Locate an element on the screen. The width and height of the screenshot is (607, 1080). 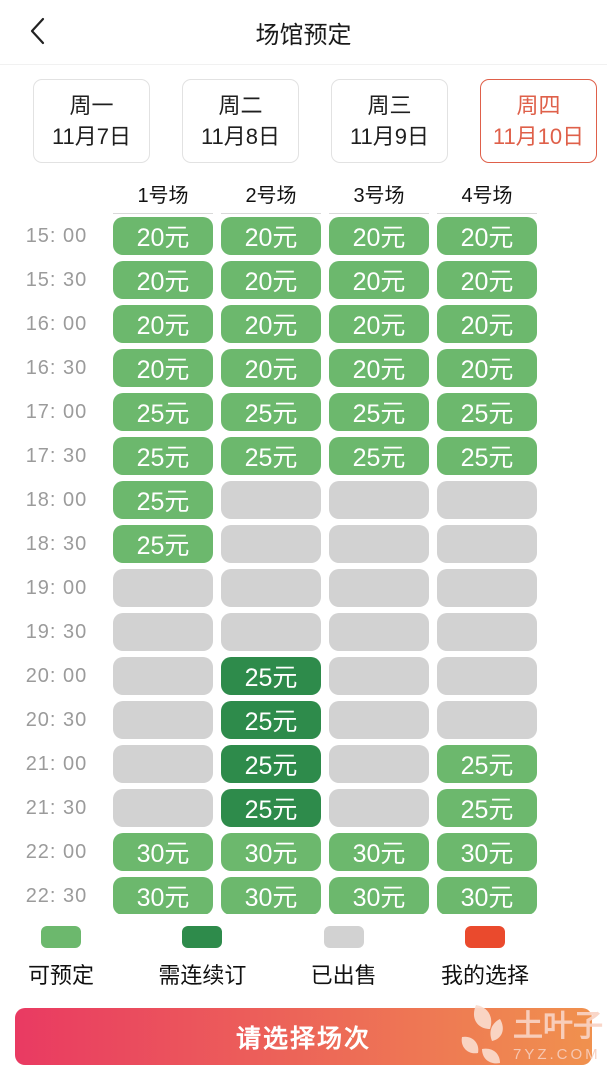
time-label: 15: 30 is located at coordinates (56, 279).